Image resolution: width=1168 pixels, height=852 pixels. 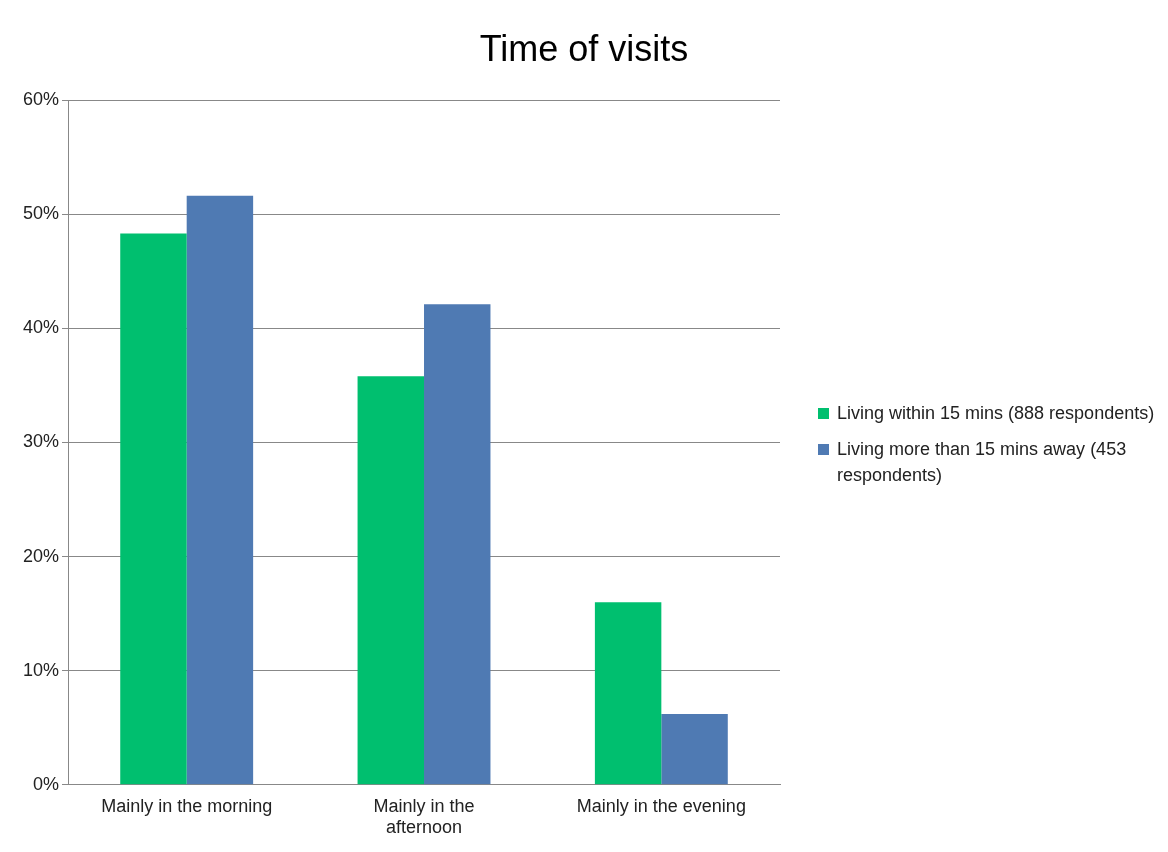 I want to click on y-tick-label: 40%, so click(x=41, y=327).